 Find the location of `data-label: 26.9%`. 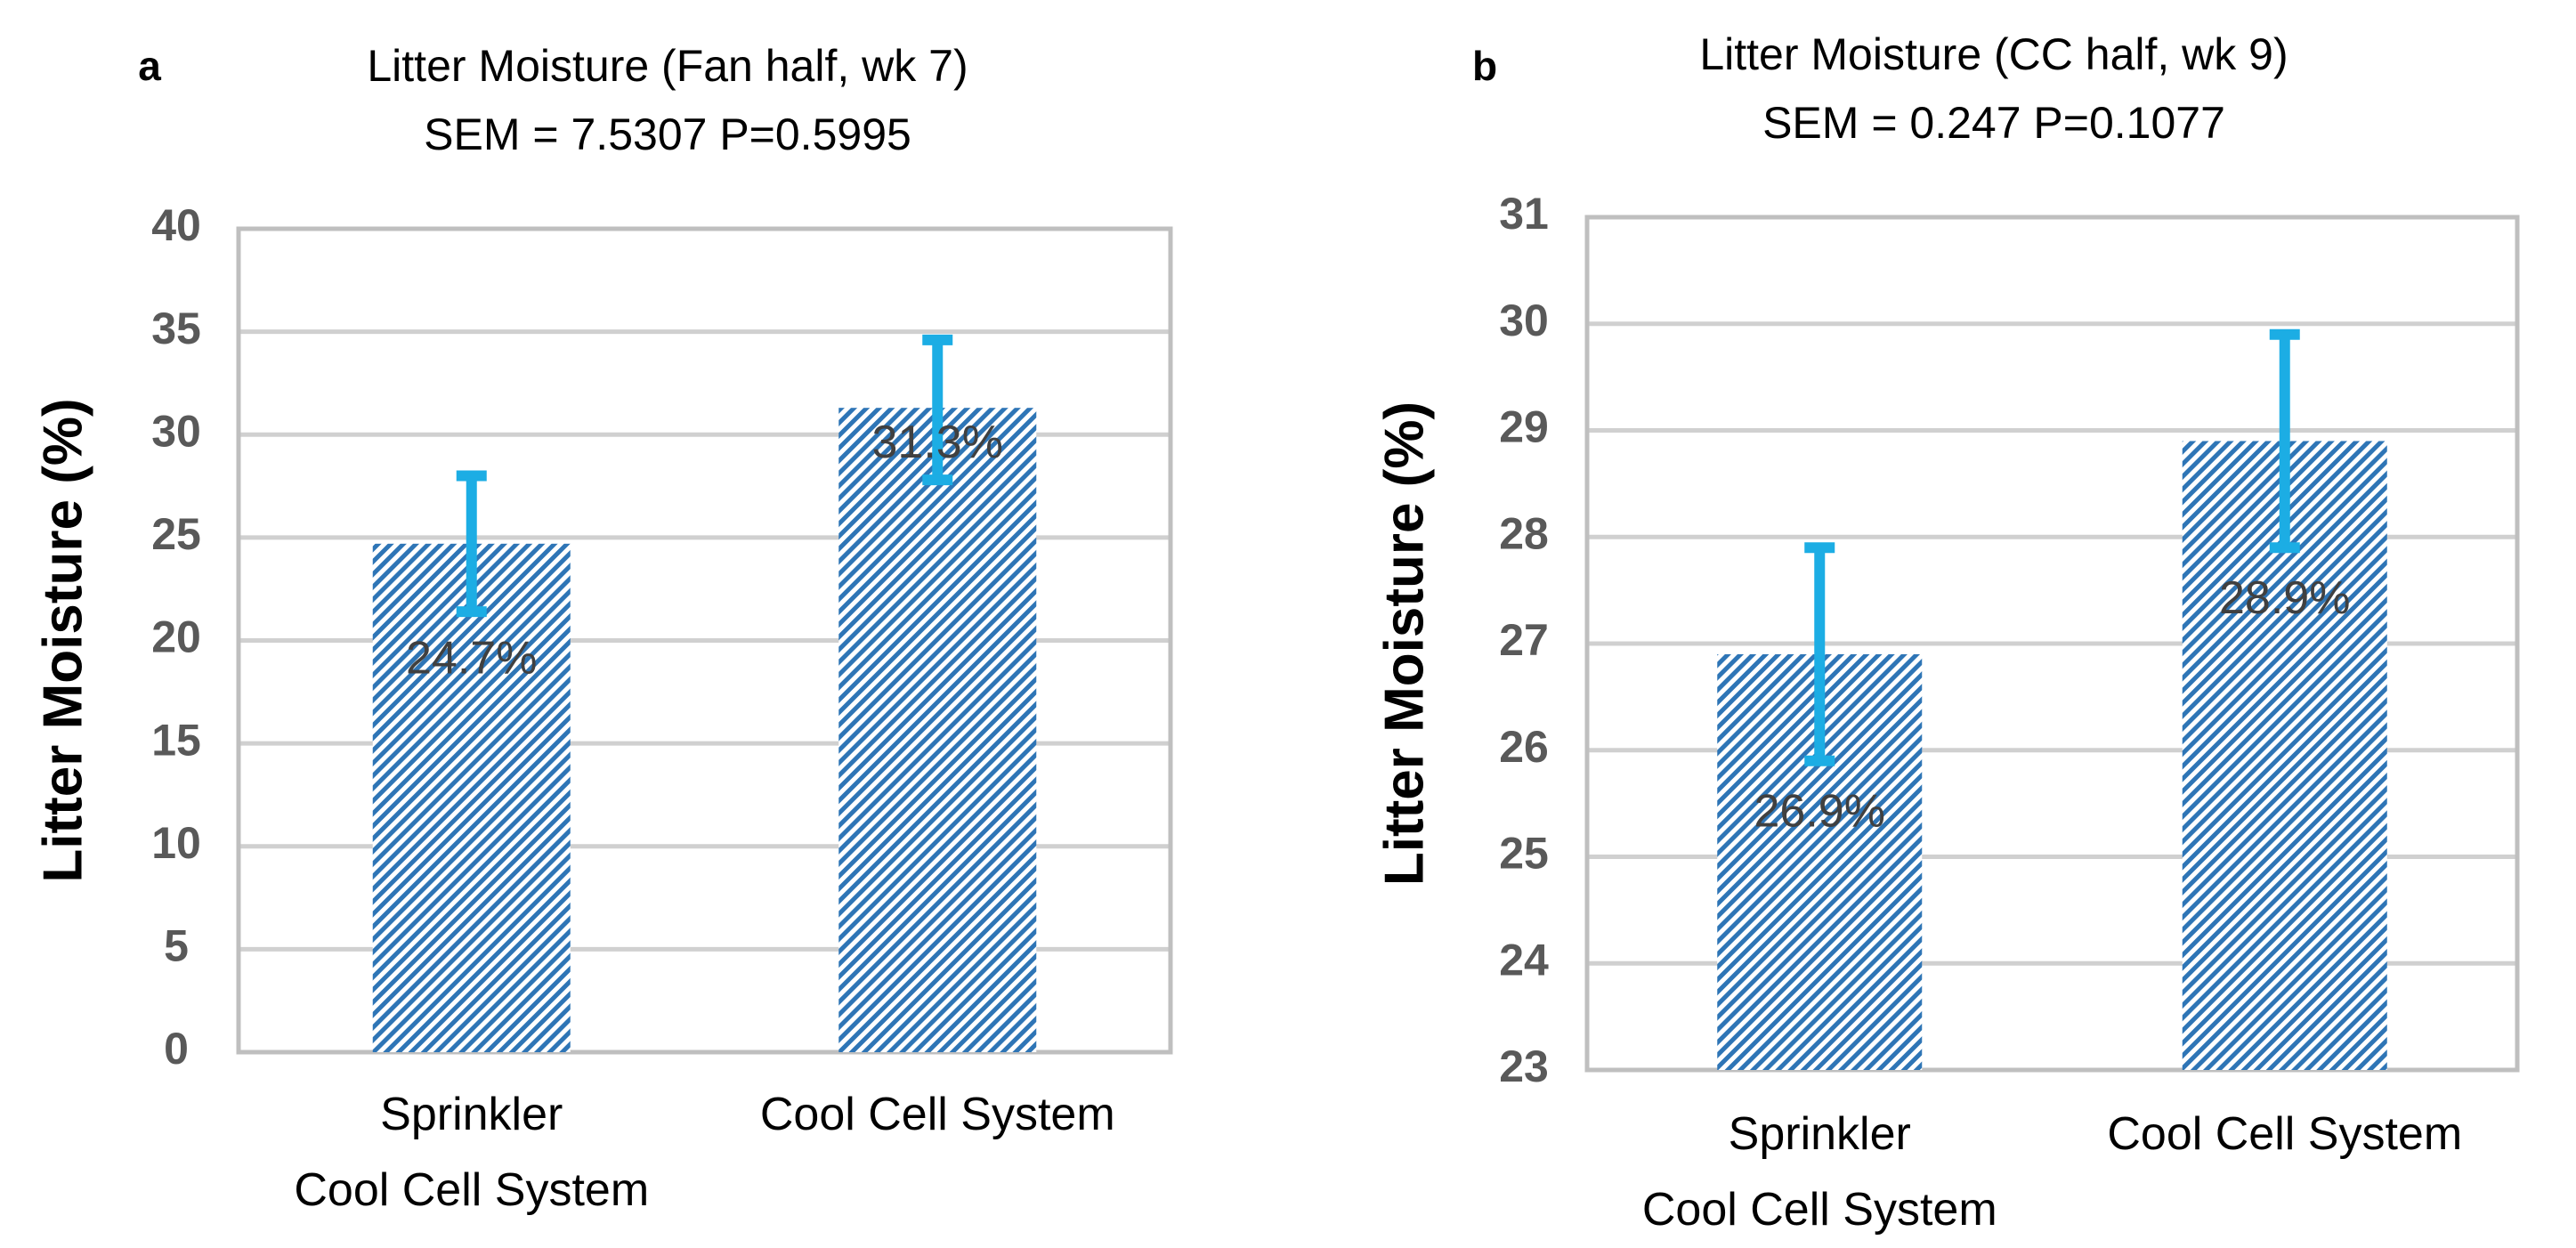

data-label: 26.9% is located at coordinates (1820, 812).